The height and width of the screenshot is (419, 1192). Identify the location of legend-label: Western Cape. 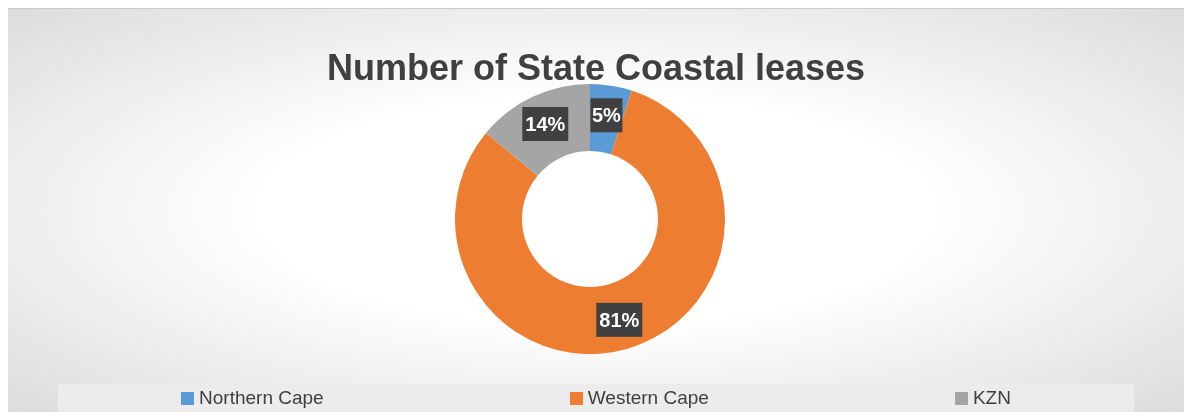
(647, 398).